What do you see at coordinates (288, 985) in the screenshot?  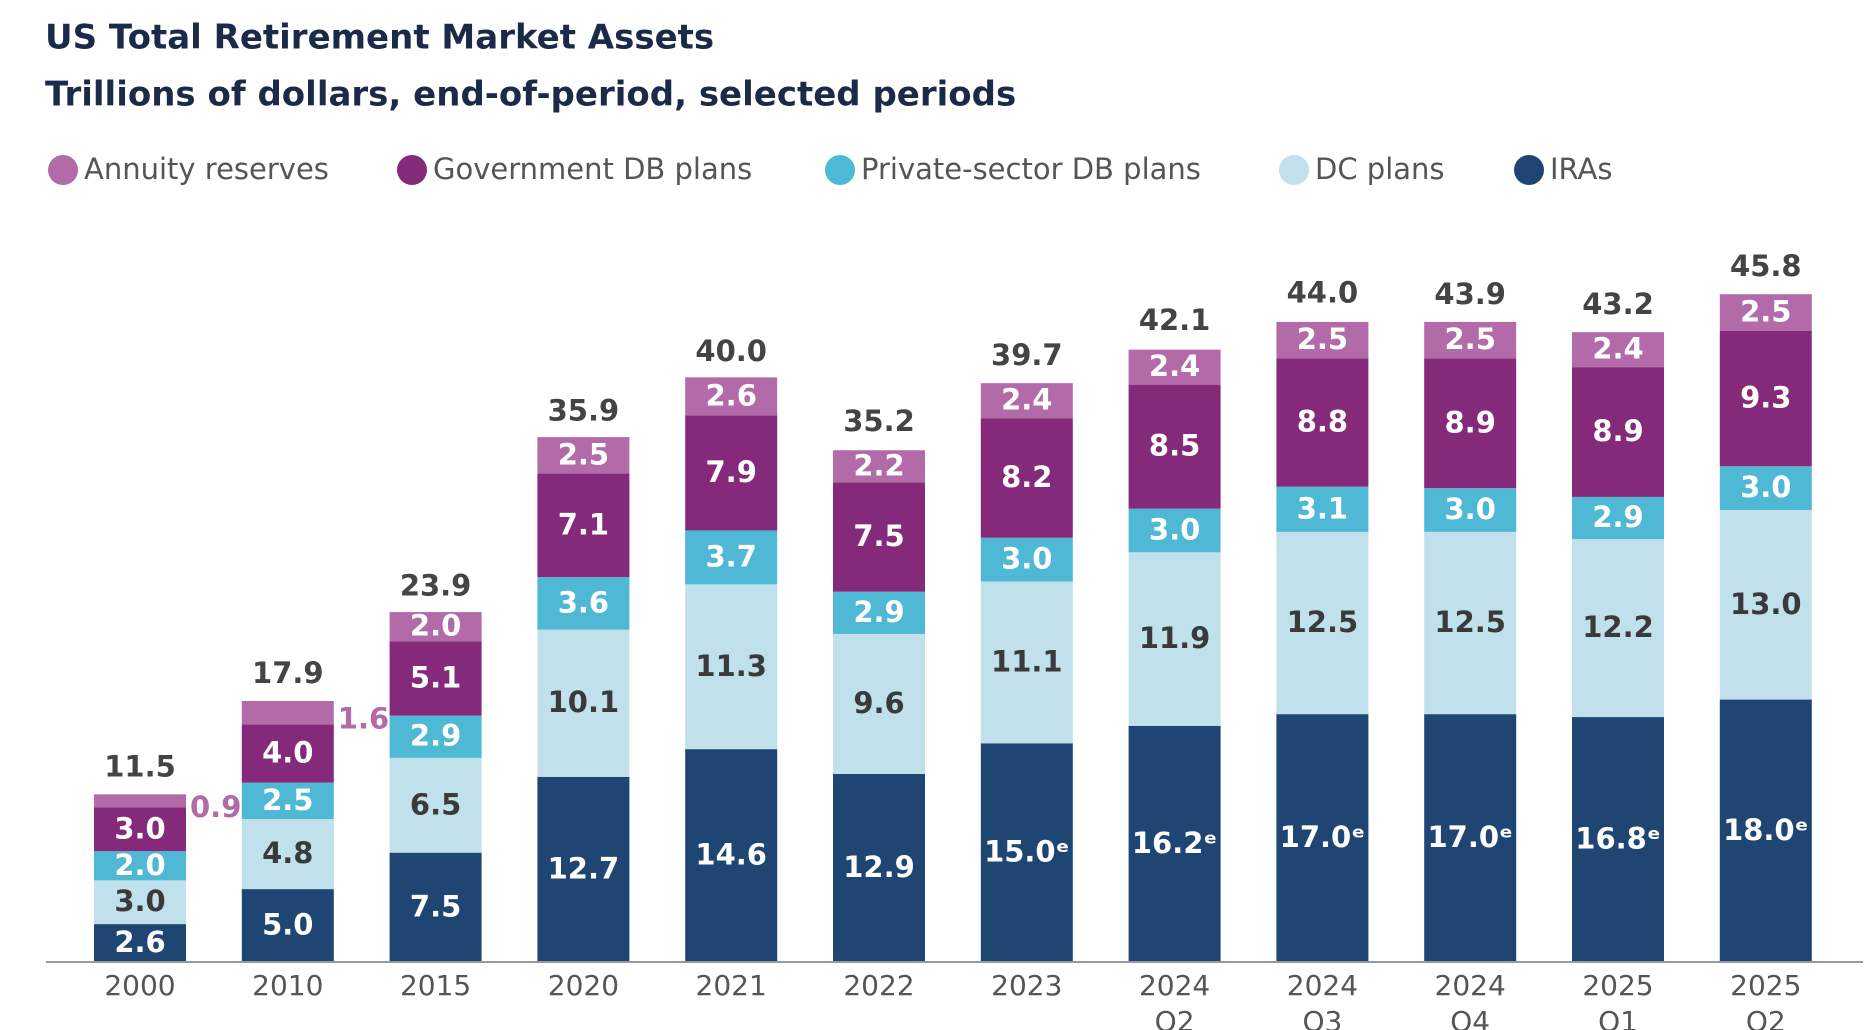 I see `x-tick-label: 2010` at bounding box center [288, 985].